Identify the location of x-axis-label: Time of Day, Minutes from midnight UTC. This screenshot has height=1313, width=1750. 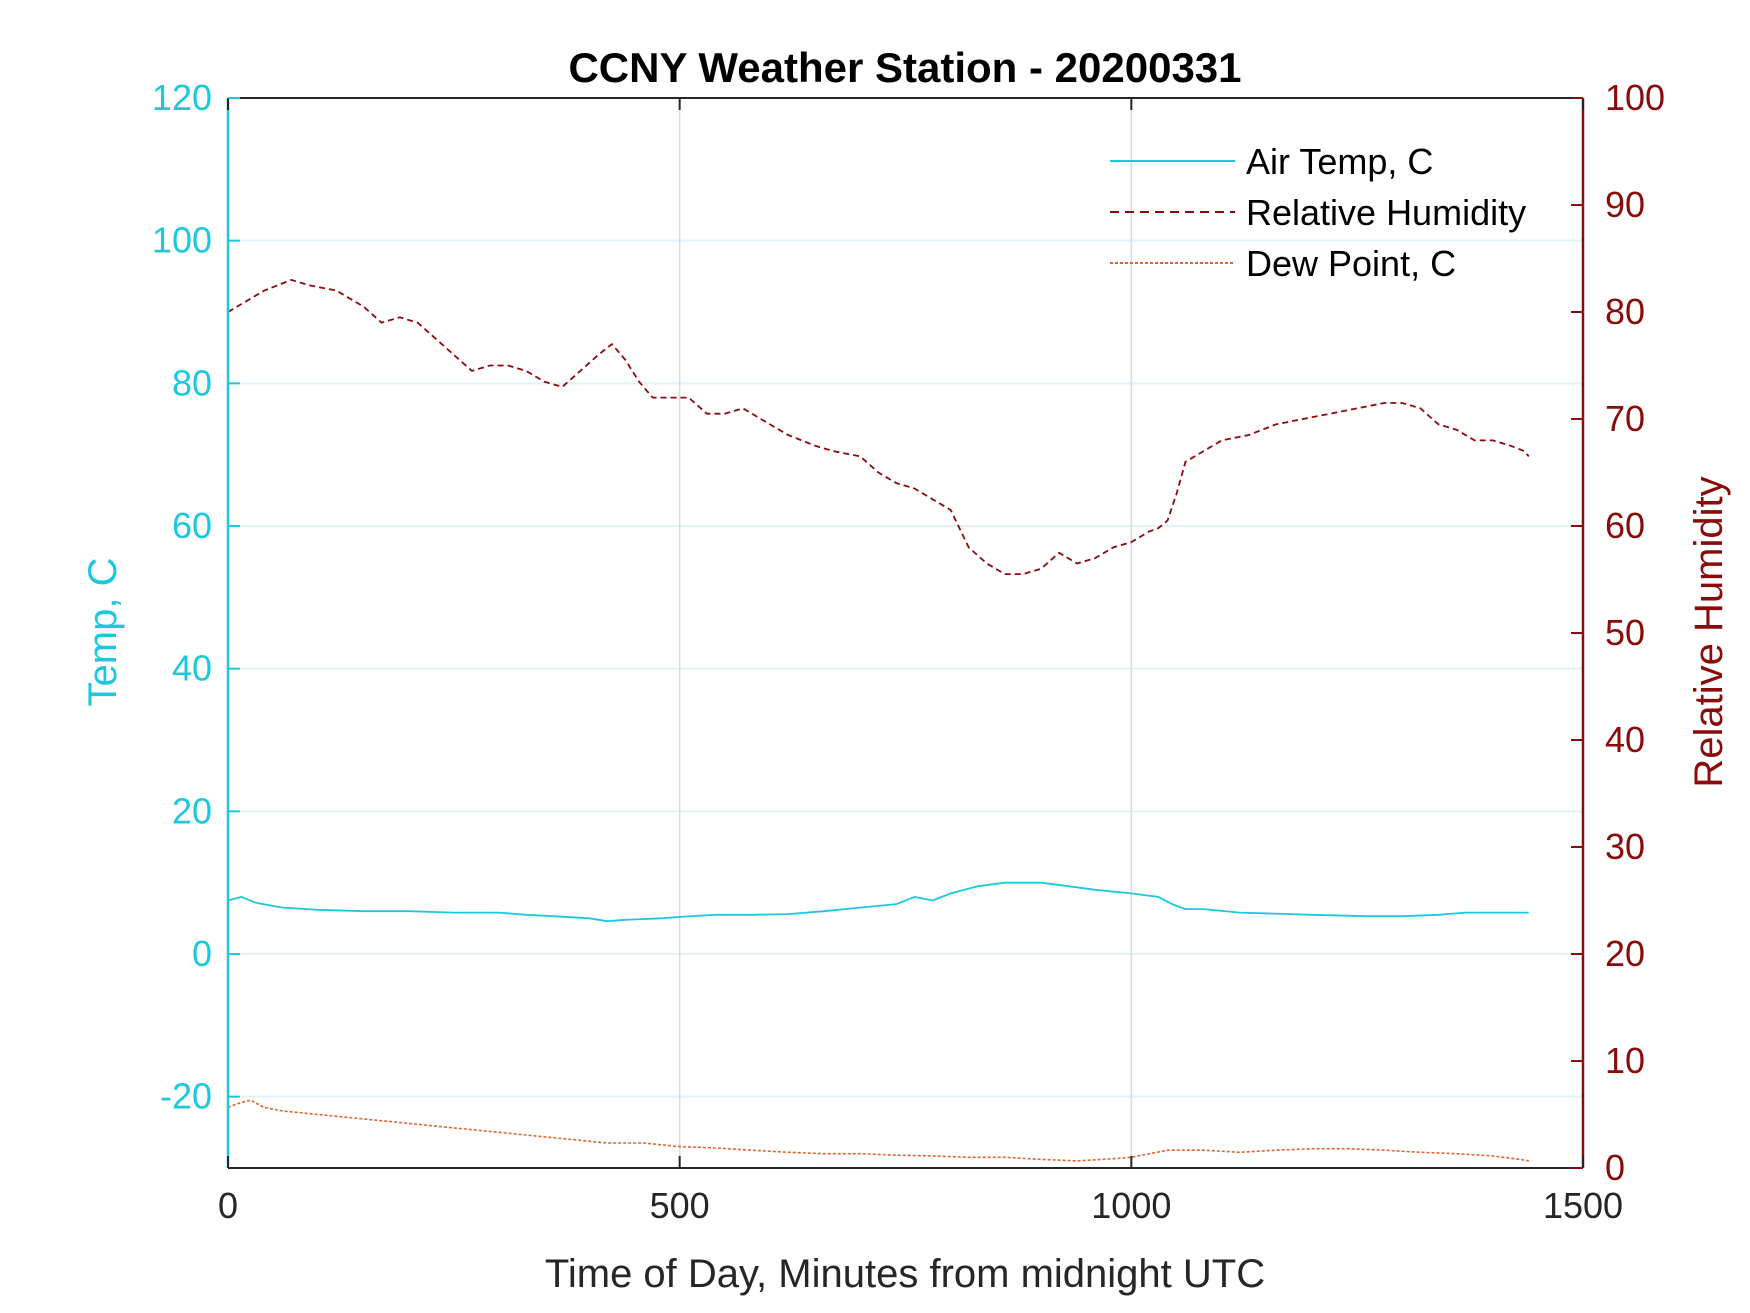
(905, 1274).